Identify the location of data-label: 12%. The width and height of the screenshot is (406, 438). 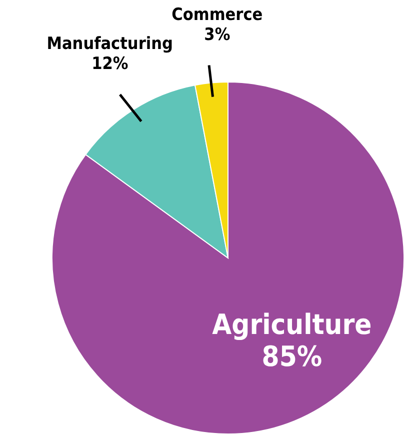
(110, 64).